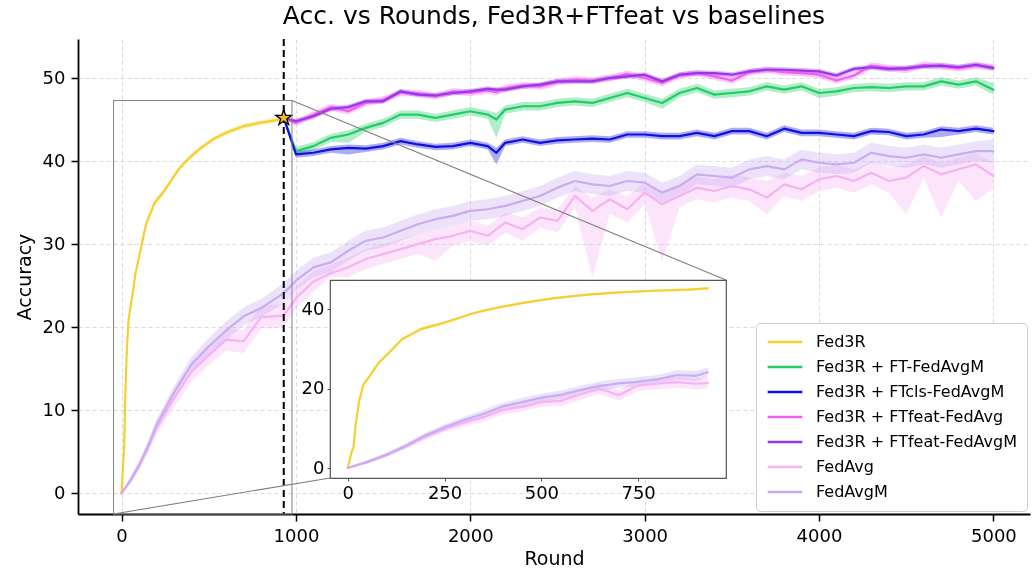 This screenshot has height=574, width=1033. I want to click on legend-label: Fed3R + FTfeat-FedAvg, so click(910, 416).